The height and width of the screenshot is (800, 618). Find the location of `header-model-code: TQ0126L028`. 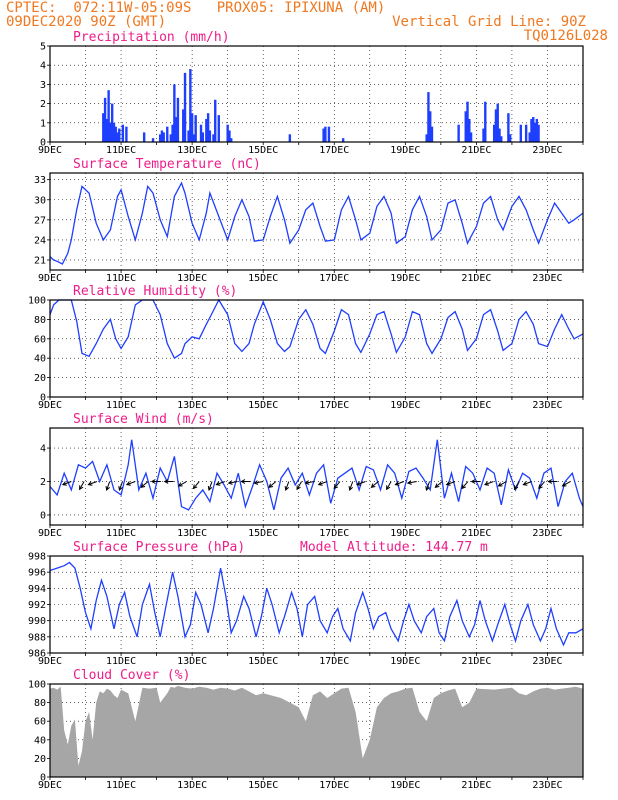

header-model-code: TQ0126L028 is located at coordinates (565, 36).